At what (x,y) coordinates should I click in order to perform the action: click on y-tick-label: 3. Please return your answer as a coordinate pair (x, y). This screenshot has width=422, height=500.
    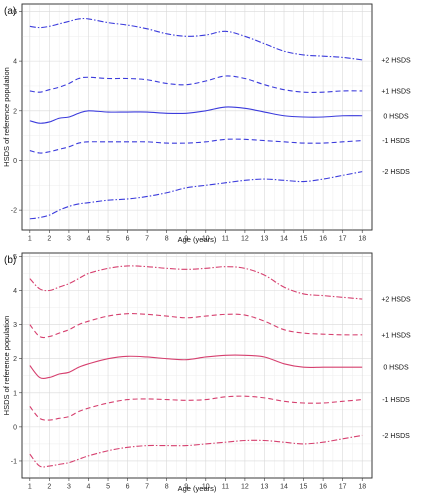
    Looking at the image, I should click on (15, 325).